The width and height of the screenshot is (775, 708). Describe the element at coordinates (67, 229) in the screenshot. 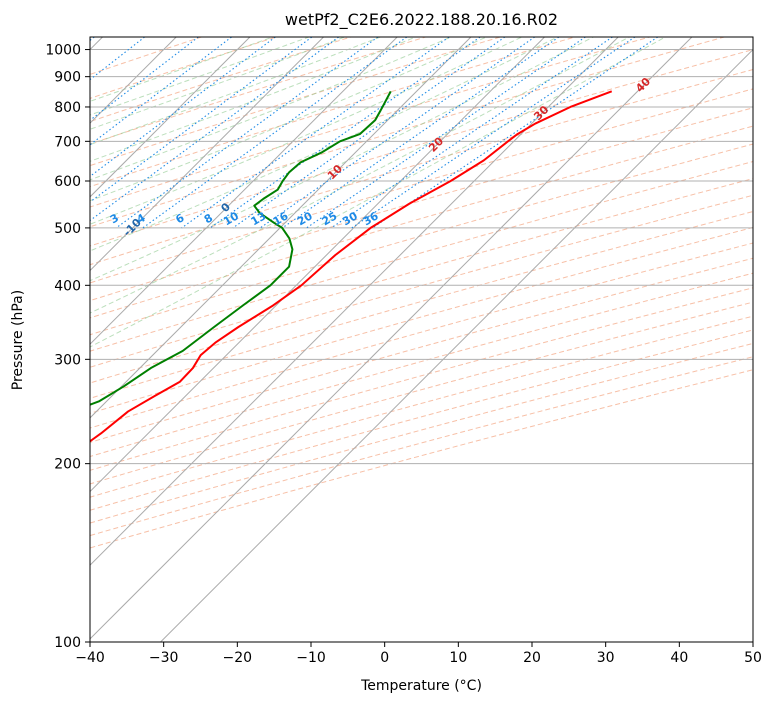

I see `y-tick-label: 500` at that location.